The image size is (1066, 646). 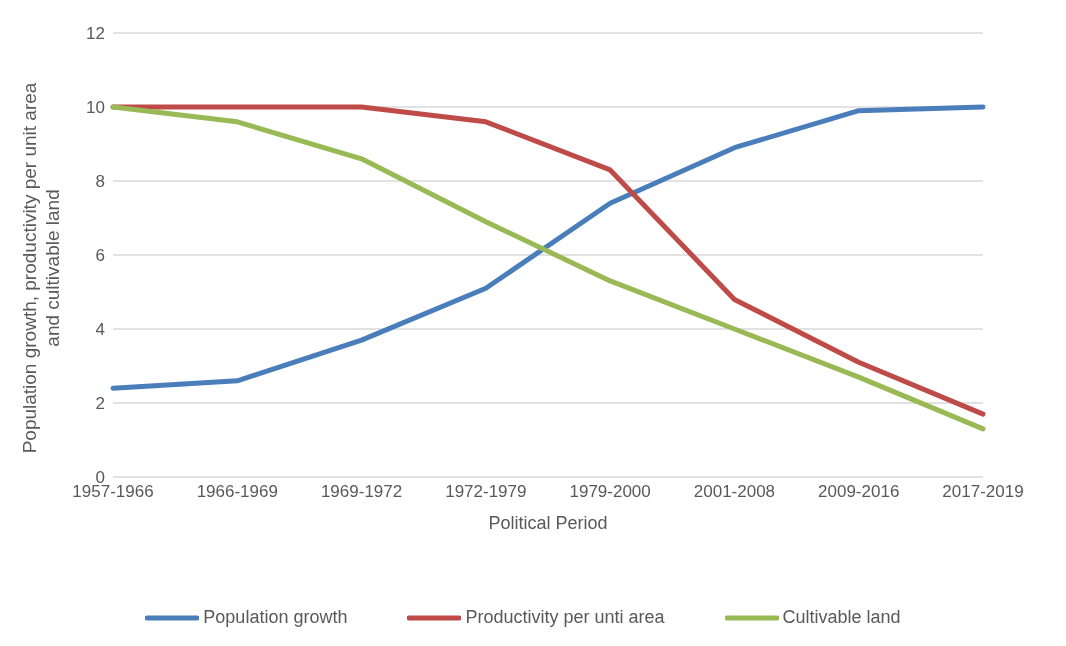 I want to click on legend-label: Productivity per unti area, so click(x=564, y=617).